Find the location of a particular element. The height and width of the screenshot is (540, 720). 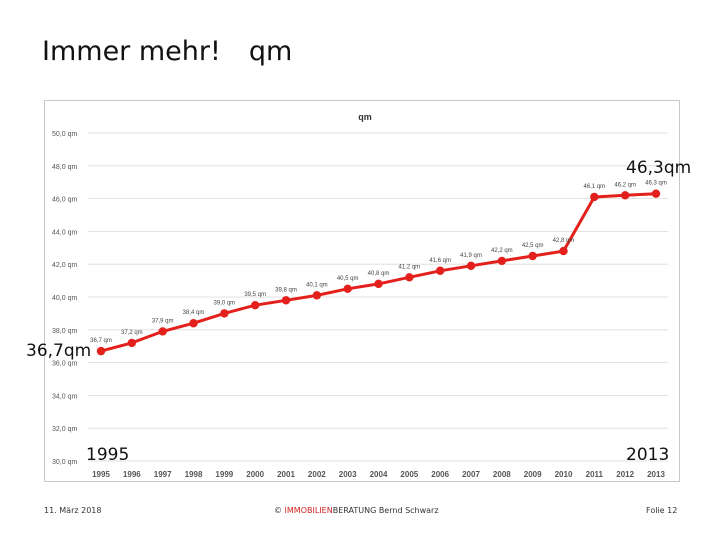

data-label: 46,1 qm is located at coordinates (594, 187).